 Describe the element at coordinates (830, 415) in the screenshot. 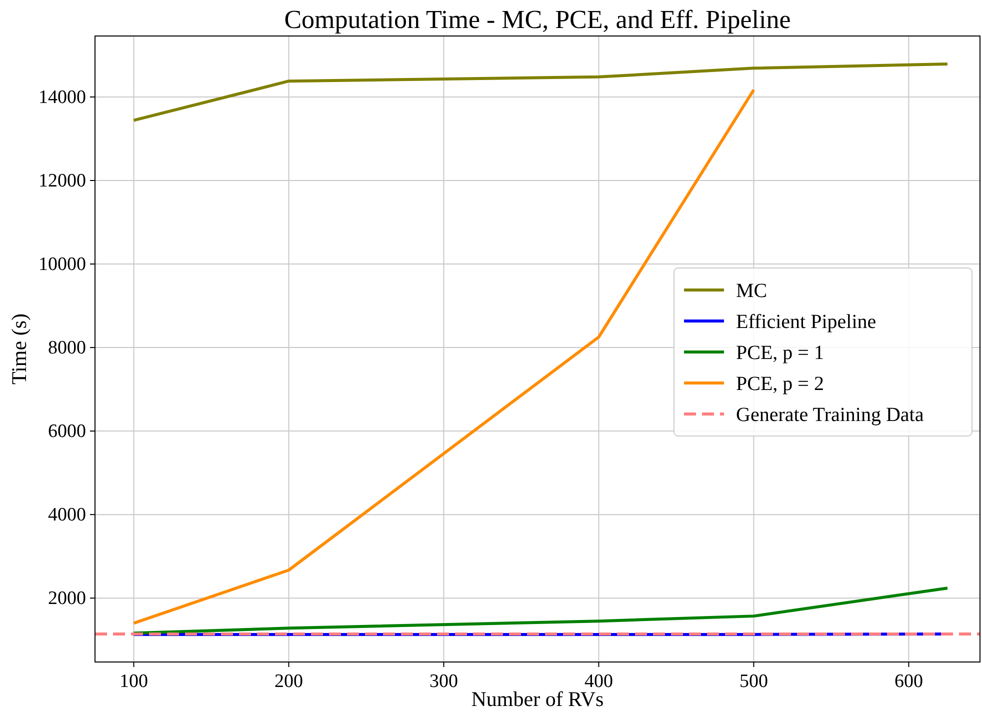

I see `legend-label: Generate Training Data` at that location.